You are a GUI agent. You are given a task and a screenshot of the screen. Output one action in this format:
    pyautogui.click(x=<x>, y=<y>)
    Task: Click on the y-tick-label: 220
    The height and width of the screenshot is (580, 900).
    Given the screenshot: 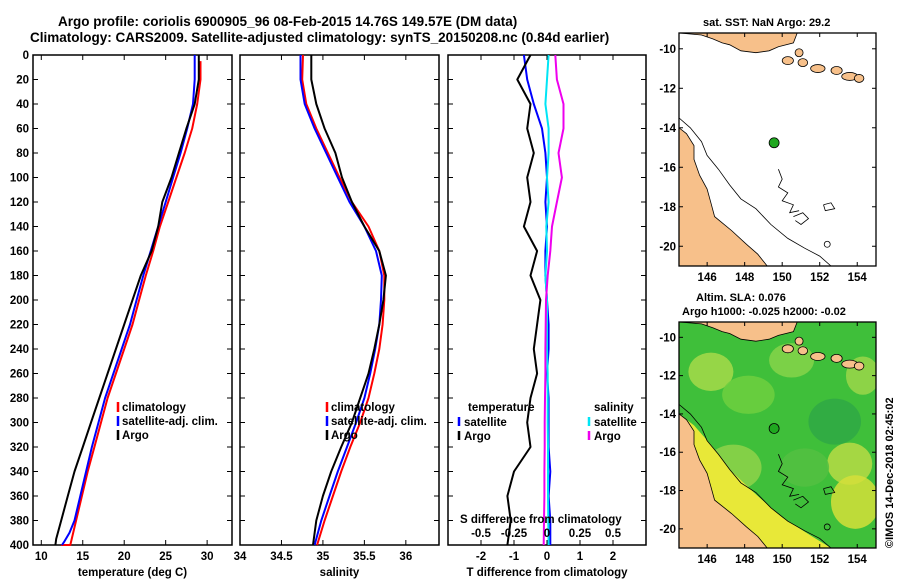 What is the action you would take?
    pyautogui.click(x=19, y=326)
    